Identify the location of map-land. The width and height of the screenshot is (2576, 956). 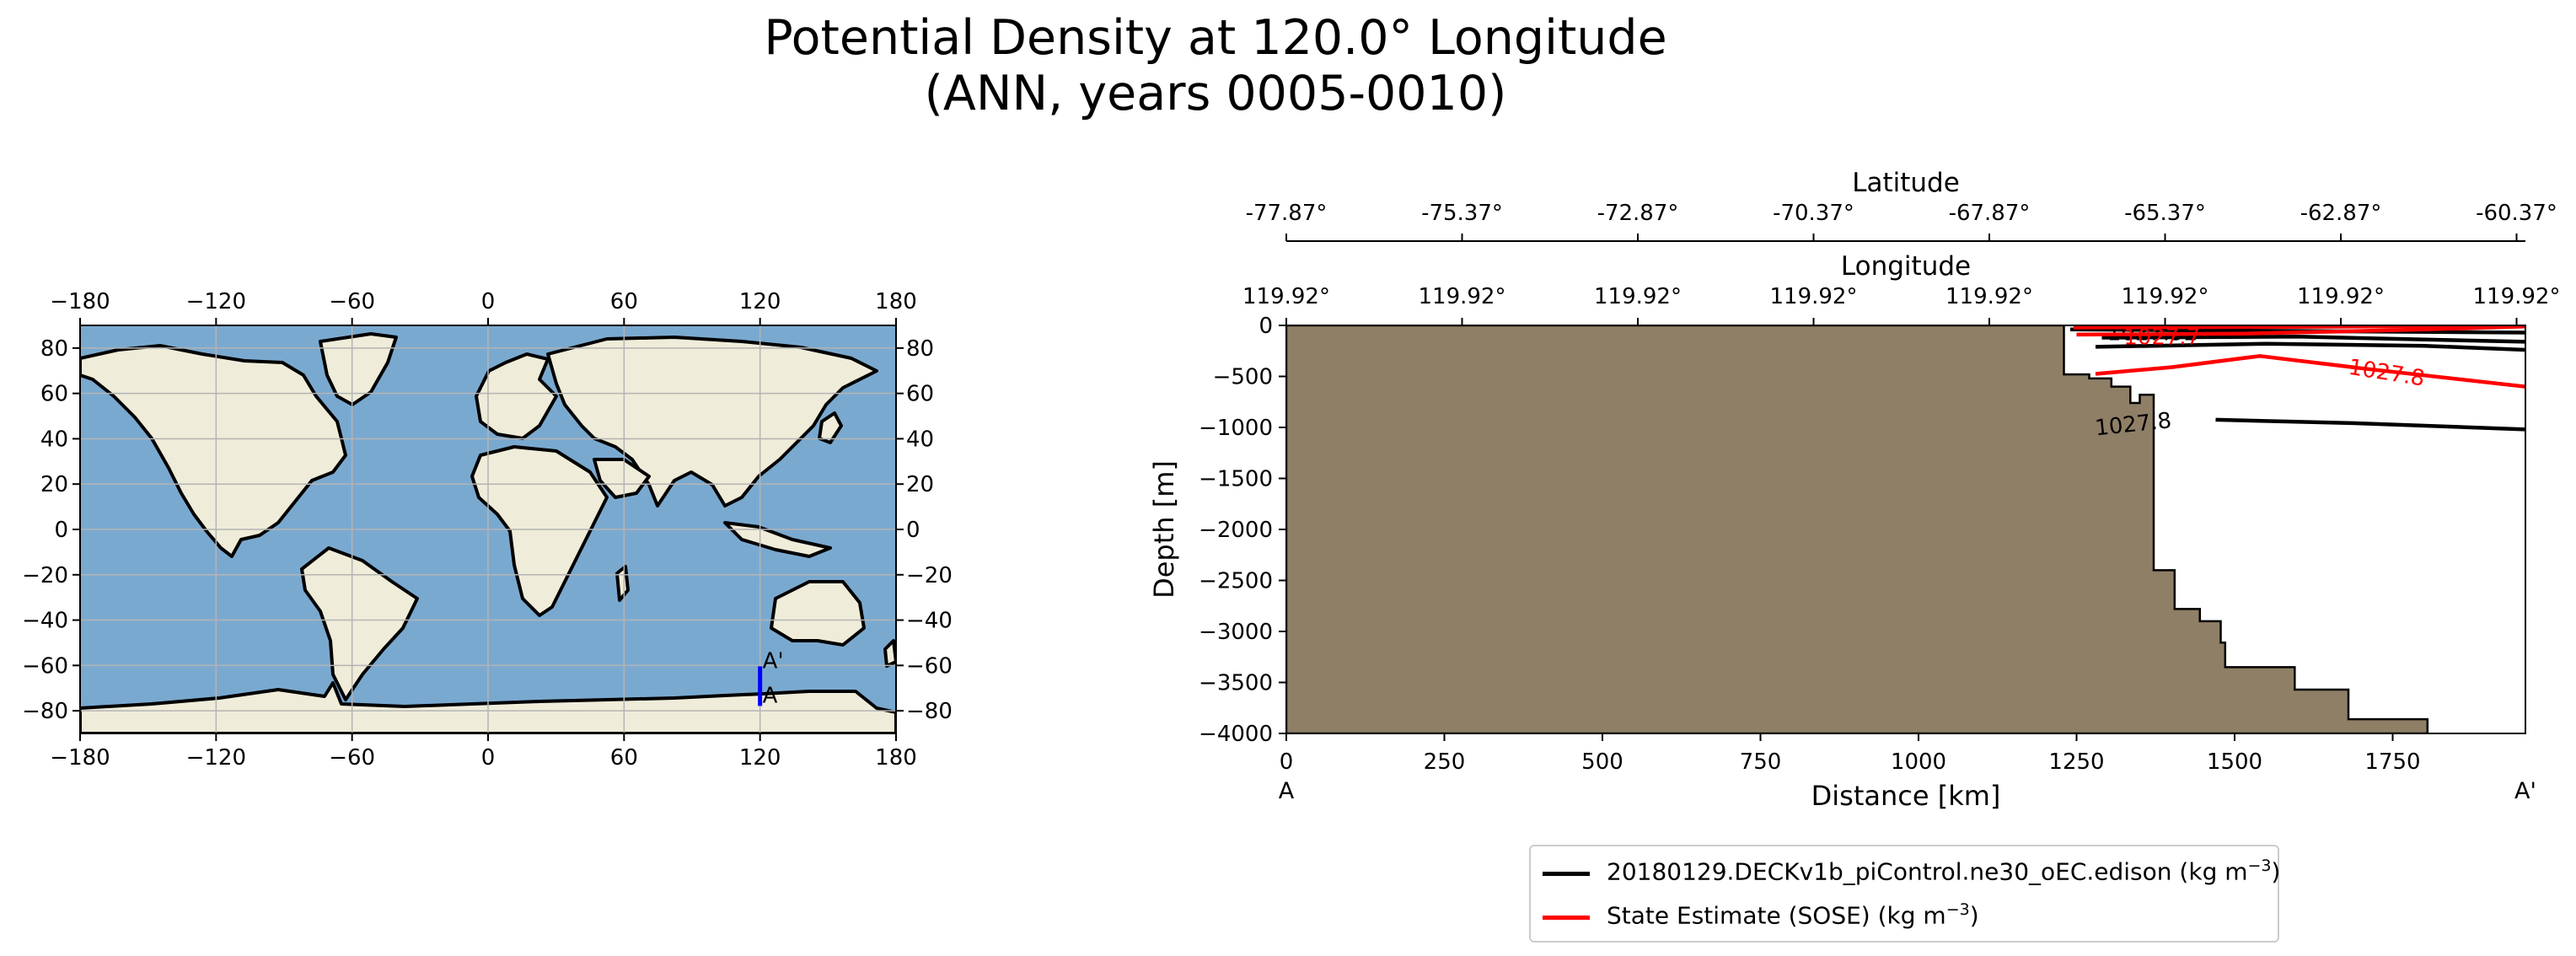
(488, 532).